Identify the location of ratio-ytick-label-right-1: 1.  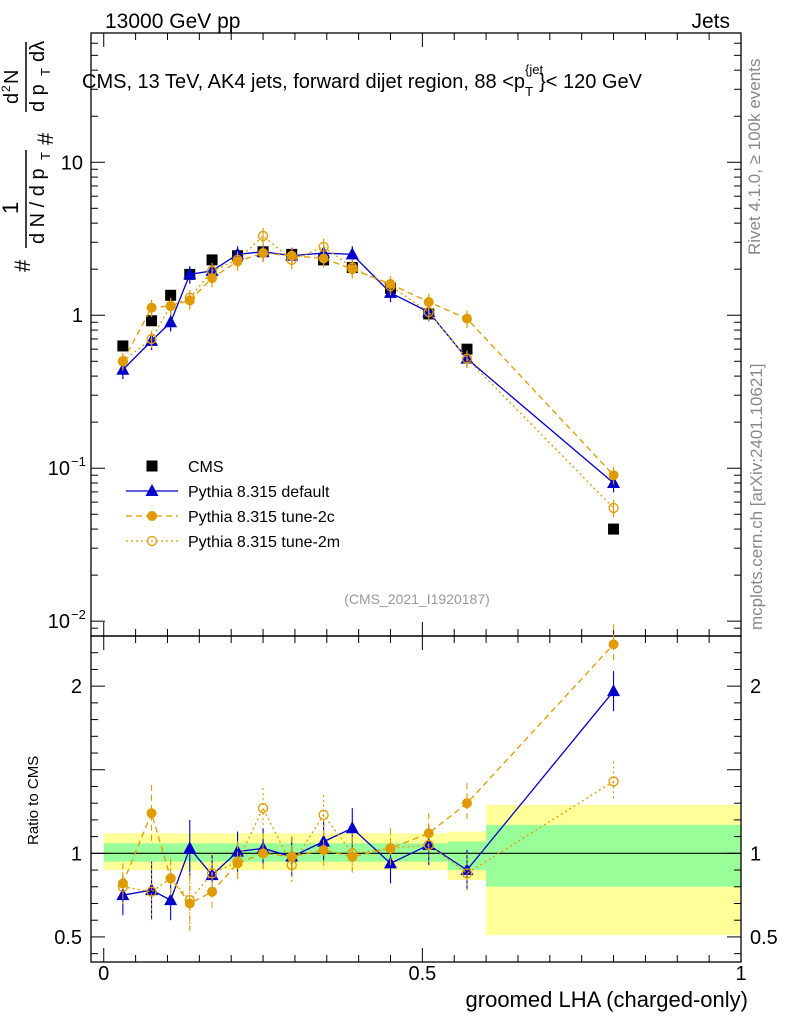
(755, 854).